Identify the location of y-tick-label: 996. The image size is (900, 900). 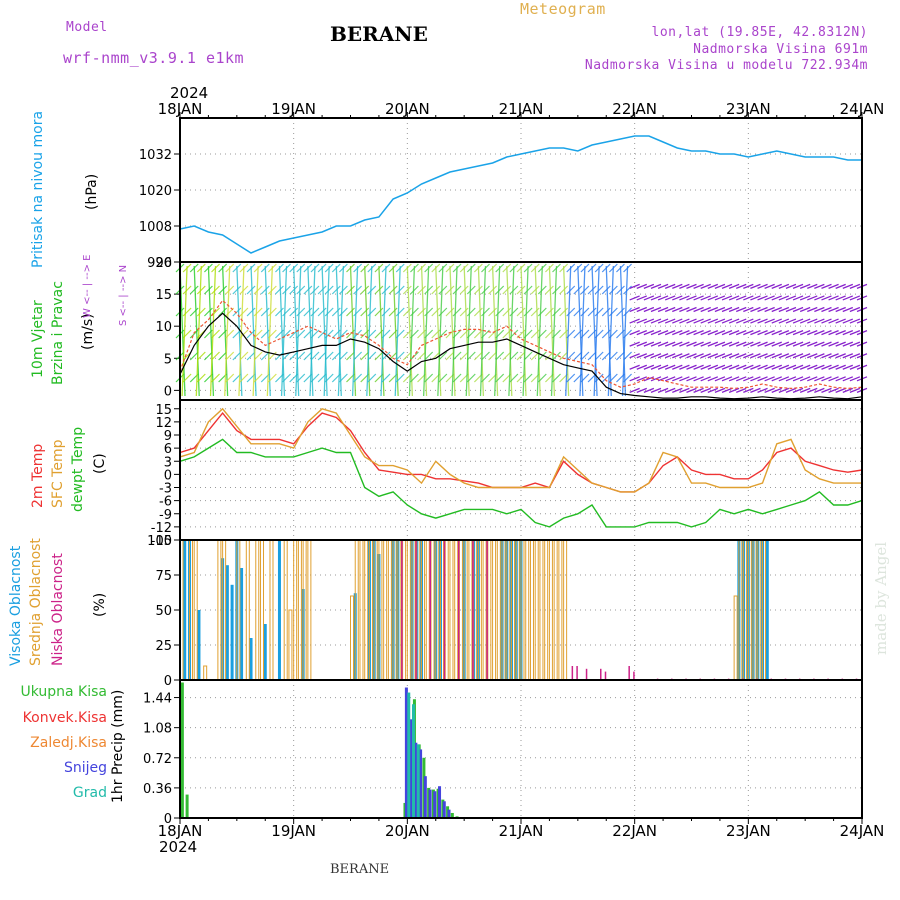
(159, 263).